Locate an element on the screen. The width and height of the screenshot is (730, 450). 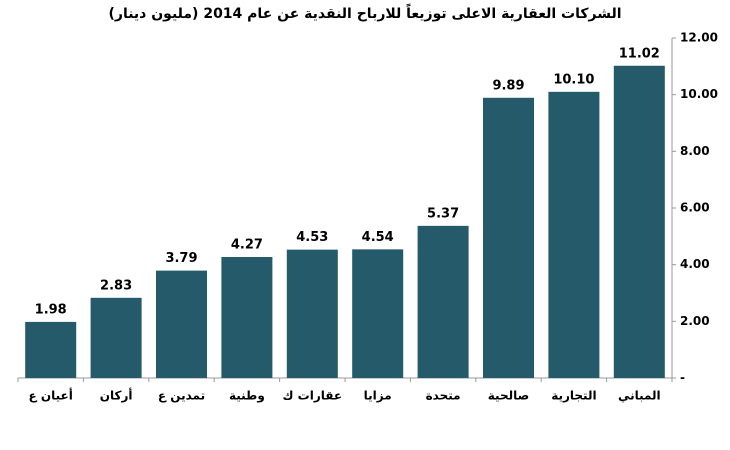
y-tick-label: 12.00 is located at coordinates (699, 38).